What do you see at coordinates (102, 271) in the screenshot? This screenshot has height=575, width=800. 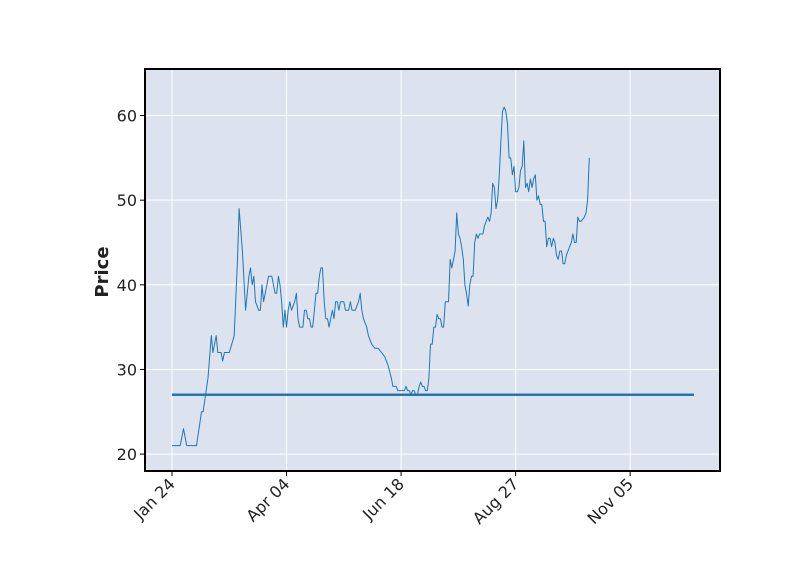 I see `y-axis-title: Price` at bounding box center [102, 271].